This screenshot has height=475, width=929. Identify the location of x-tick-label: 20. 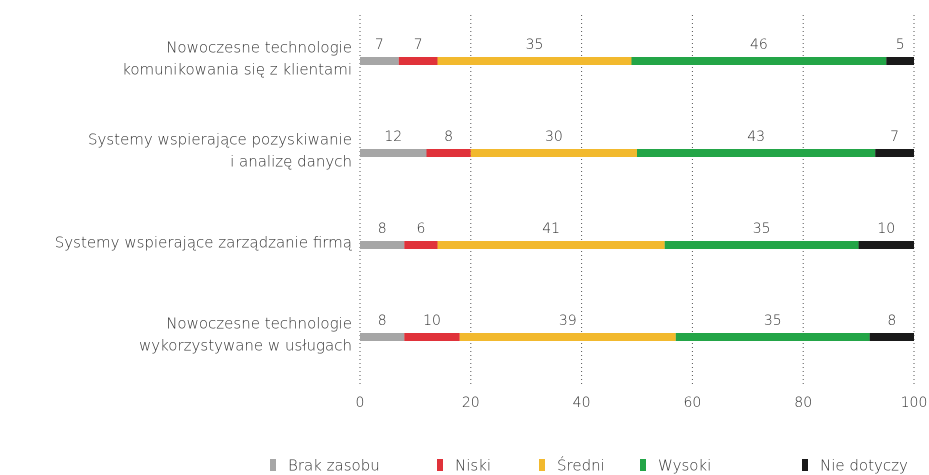
(471, 403).